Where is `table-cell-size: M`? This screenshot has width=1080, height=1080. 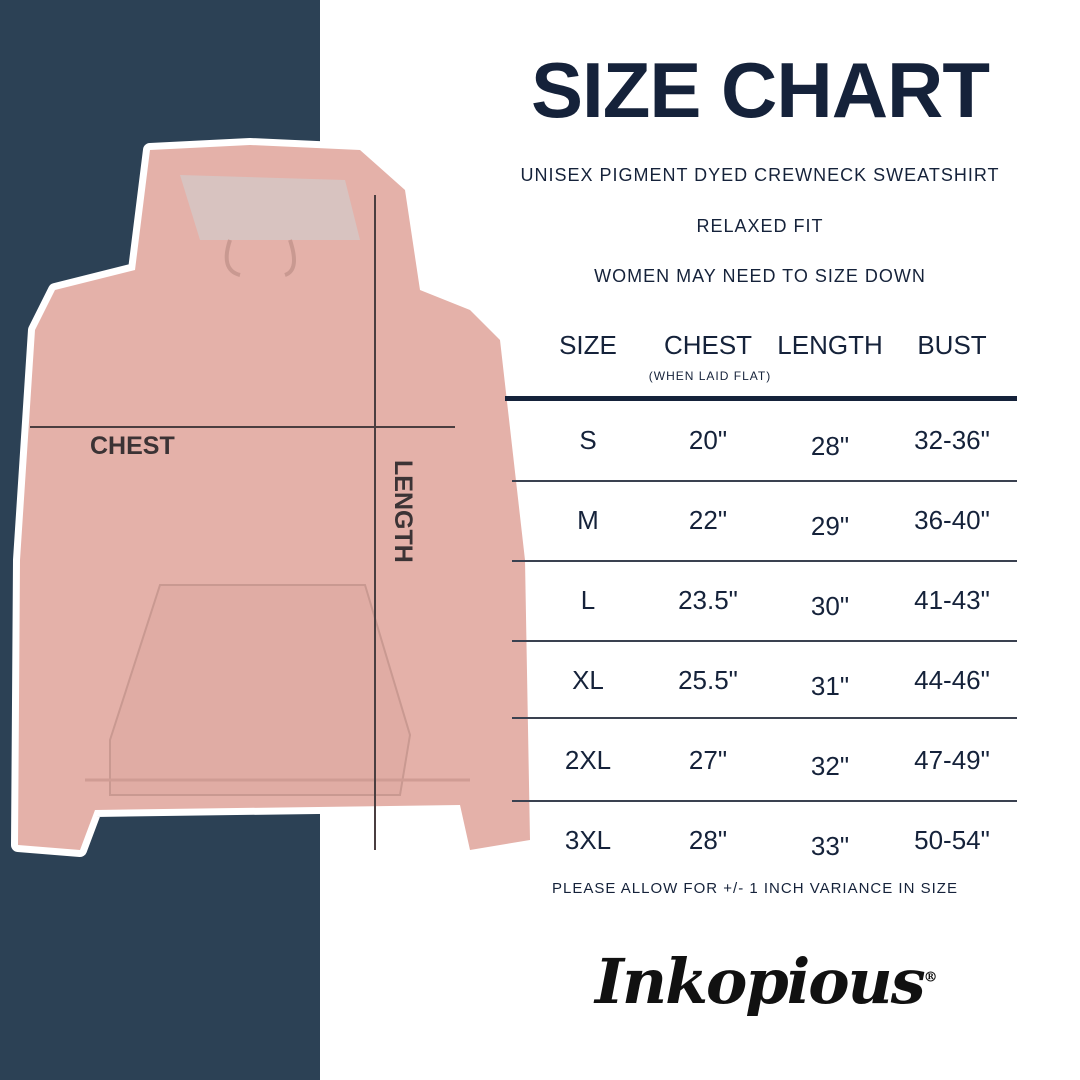
table-cell-size: M is located at coordinates (588, 520).